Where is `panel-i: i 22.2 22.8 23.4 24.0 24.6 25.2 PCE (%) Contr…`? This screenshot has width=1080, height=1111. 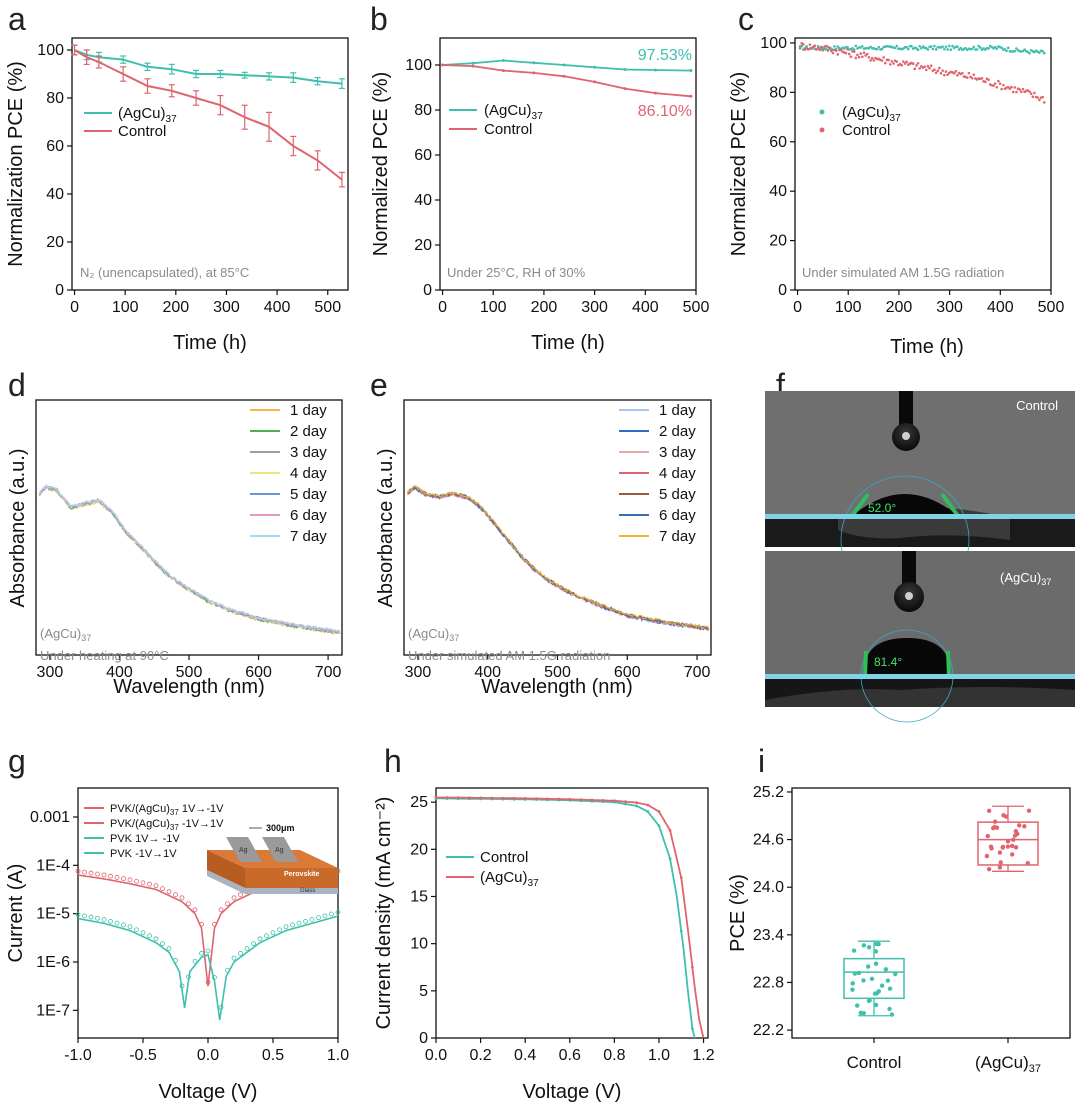 panel-i: i 22.2 22.8 23.4 24.0 24.6 25.2 PCE (%) Contr… is located at coordinates (899, 909).